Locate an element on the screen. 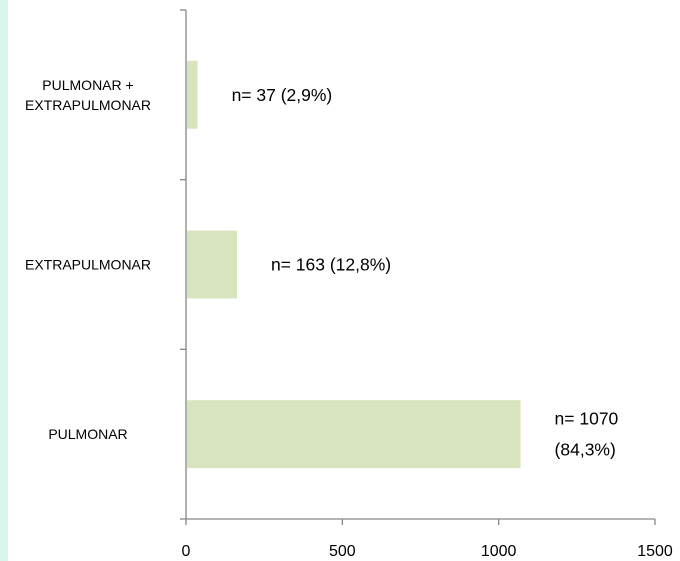 The image size is (680, 561). category-label: PULMONAR + is located at coordinates (87, 85).